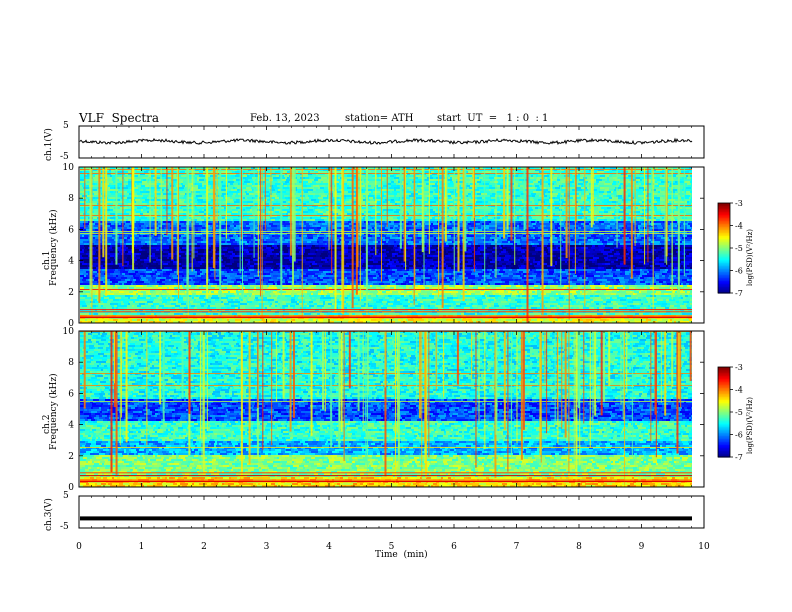 The width and height of the screenshot is (792, 612). I want to click on x-tick-label: 9, so click(642, 547).